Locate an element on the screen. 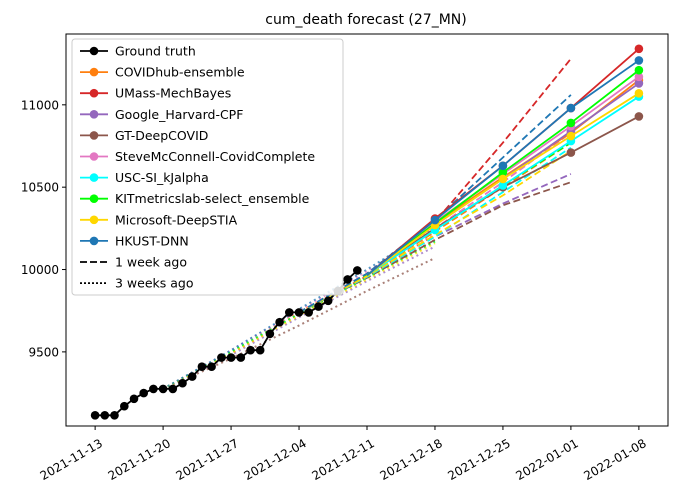 Image resolution: width=688 pixels, height=496 pixels. legend-item-gt-deepcovid: GT-DeepCOVID is located at coordinates (144, 135).